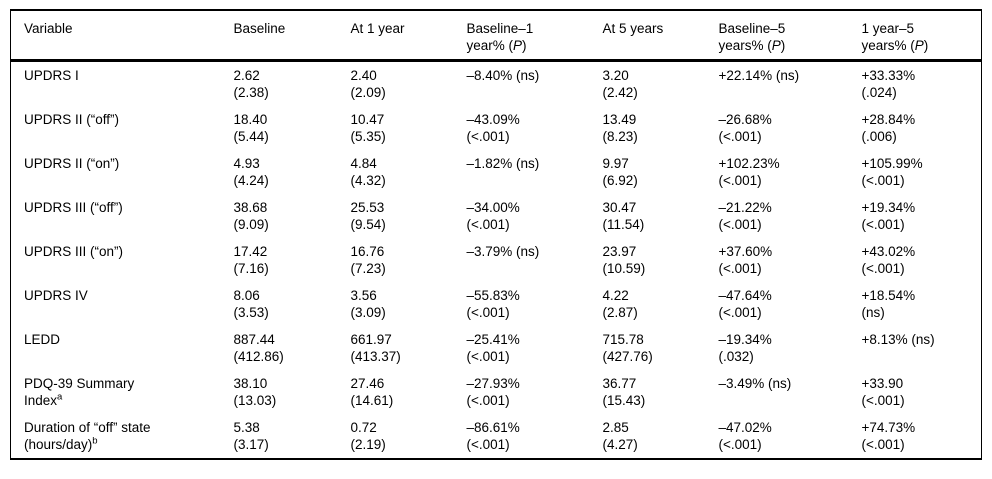 Image resolution: width=992 pixels, height=479 pixels. I want to click on header-label: Variable, so click(48, 28).